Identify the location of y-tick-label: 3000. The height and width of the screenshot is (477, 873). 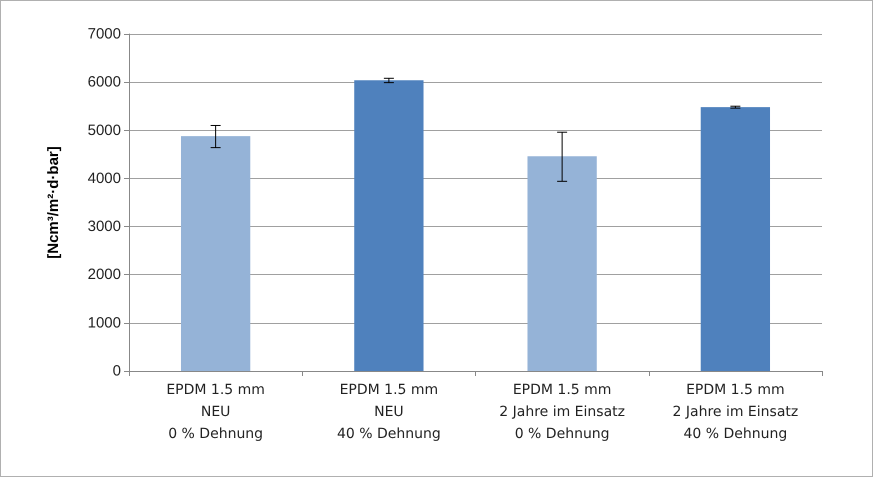
(104, 227).